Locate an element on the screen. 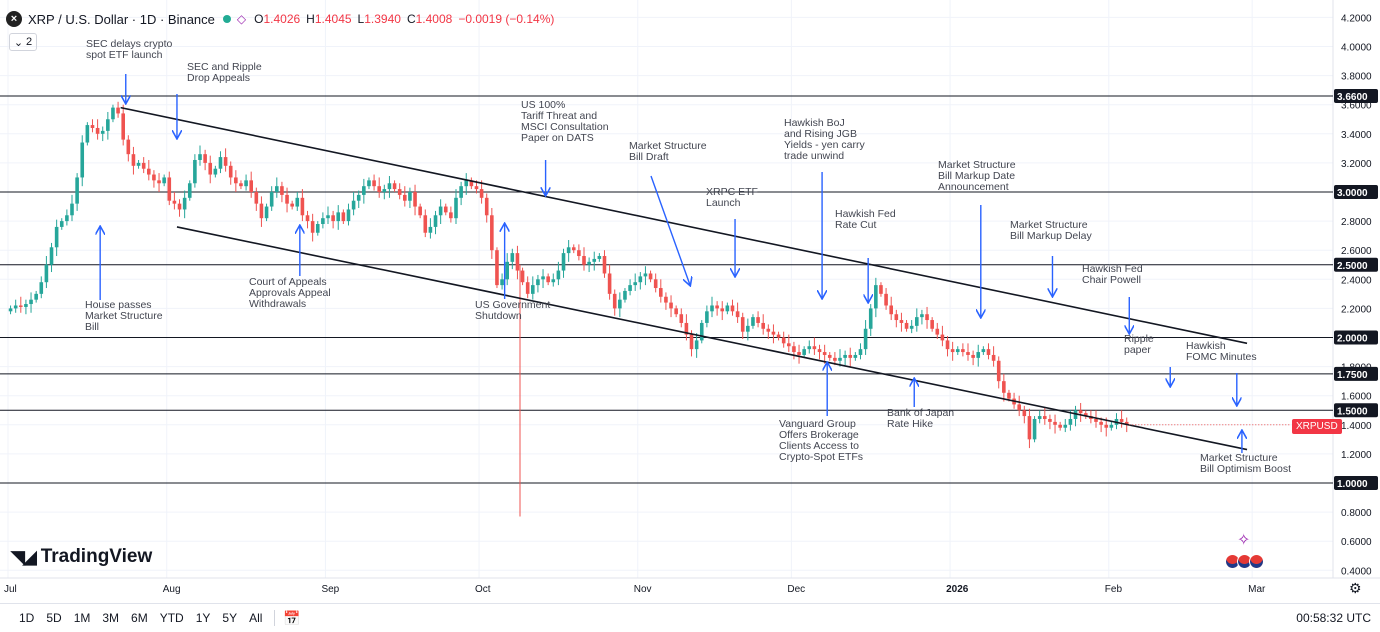  level-price-label: 2.5000 is located at coordinates (1352, 266).